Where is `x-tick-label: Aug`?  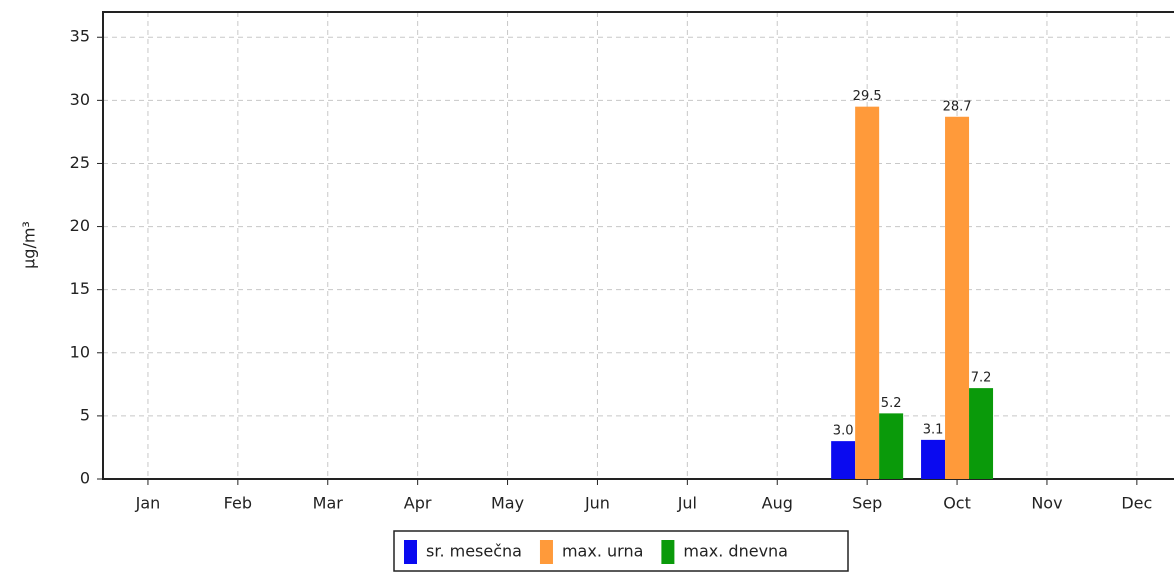 x-tick-label: Aug is located at coordinates (777, 503).